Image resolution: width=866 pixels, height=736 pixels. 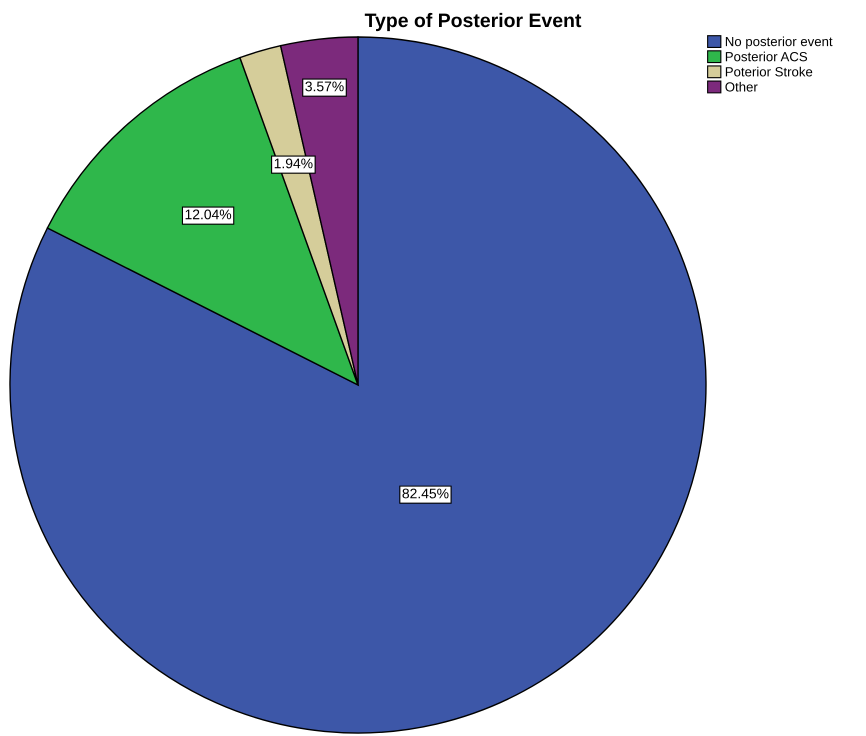 I want to click on chart-title: Type of Posterior Event, so click(x=473, y=22).